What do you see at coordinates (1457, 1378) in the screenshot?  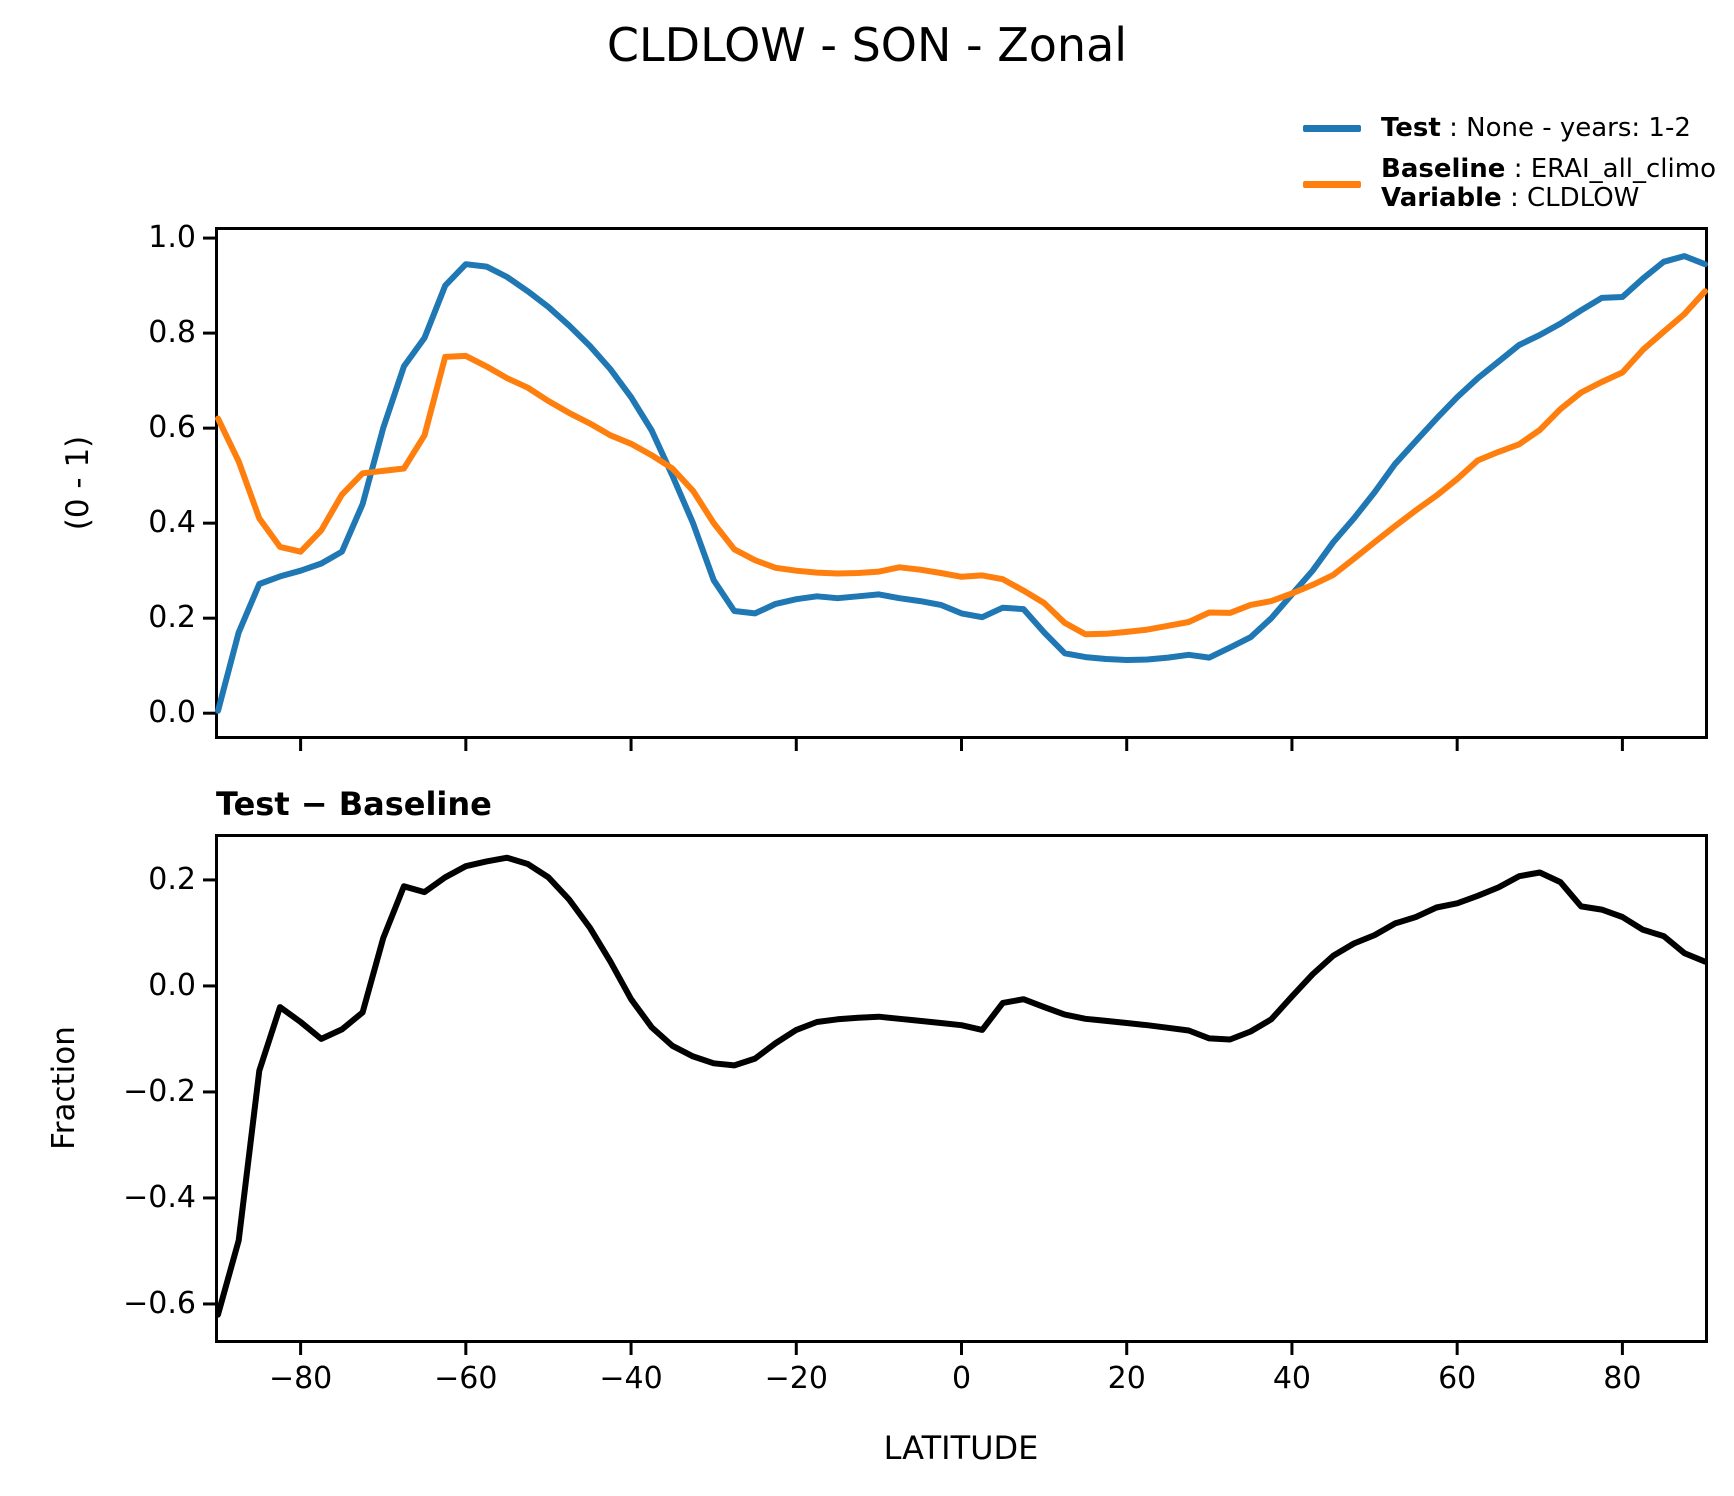 I see `x-tick-label: 60` at bounding box center [1457, 1378].